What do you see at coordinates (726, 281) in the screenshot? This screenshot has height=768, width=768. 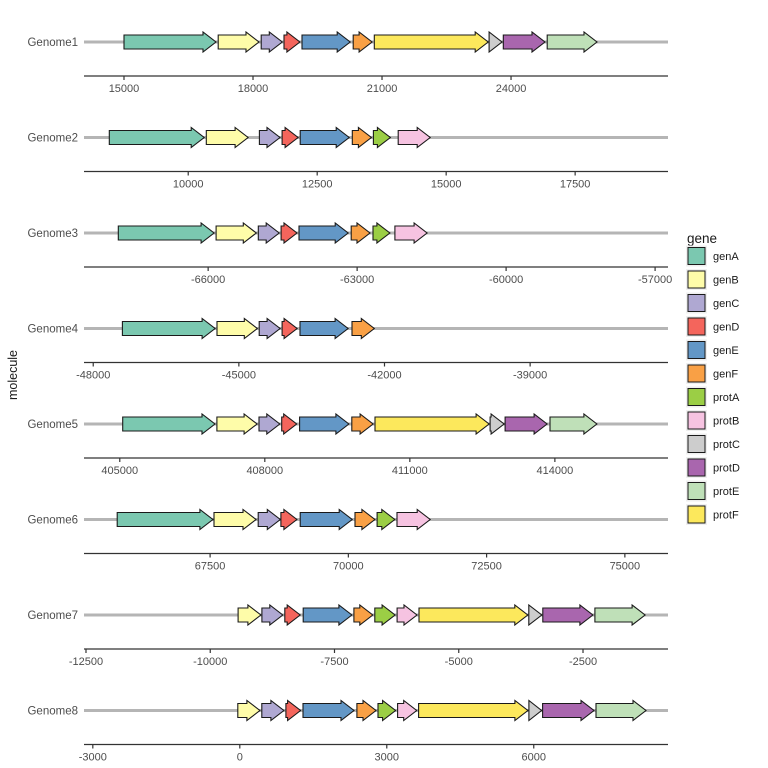 I see `legend-item-label: genB` at bounding box center [726, 281].